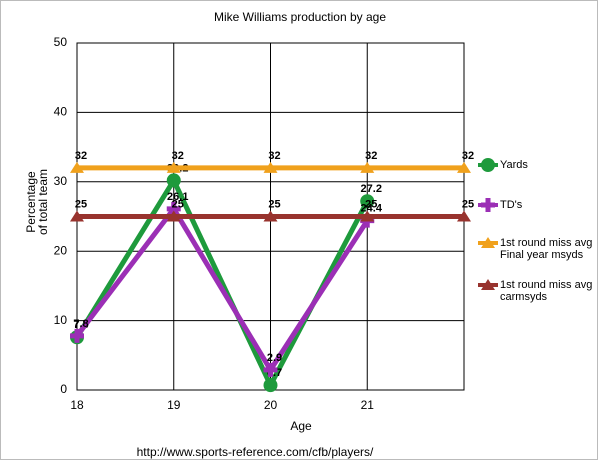 This screenshot has height=460, width=598. What do you see at coordinates (61, 181) in the screenshot?
I see `y-tick-label: 30` at bounding box center [61, 181].